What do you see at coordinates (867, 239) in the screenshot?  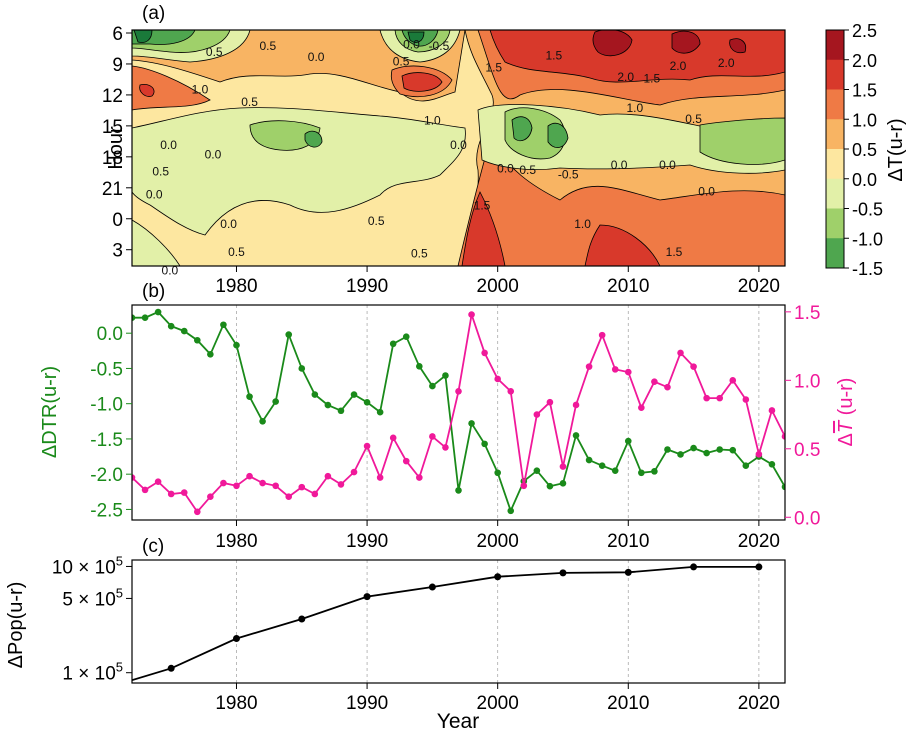 I see `colorbar-tick-label: -1.0` at bounding box center [867, 239].